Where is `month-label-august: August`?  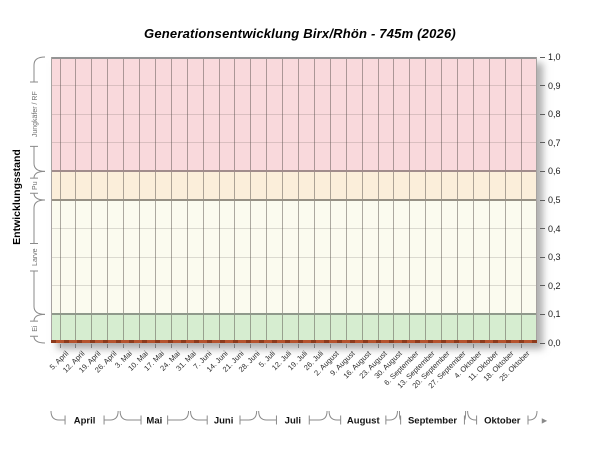
month-label-august: August is located at coordinates (364, 421).